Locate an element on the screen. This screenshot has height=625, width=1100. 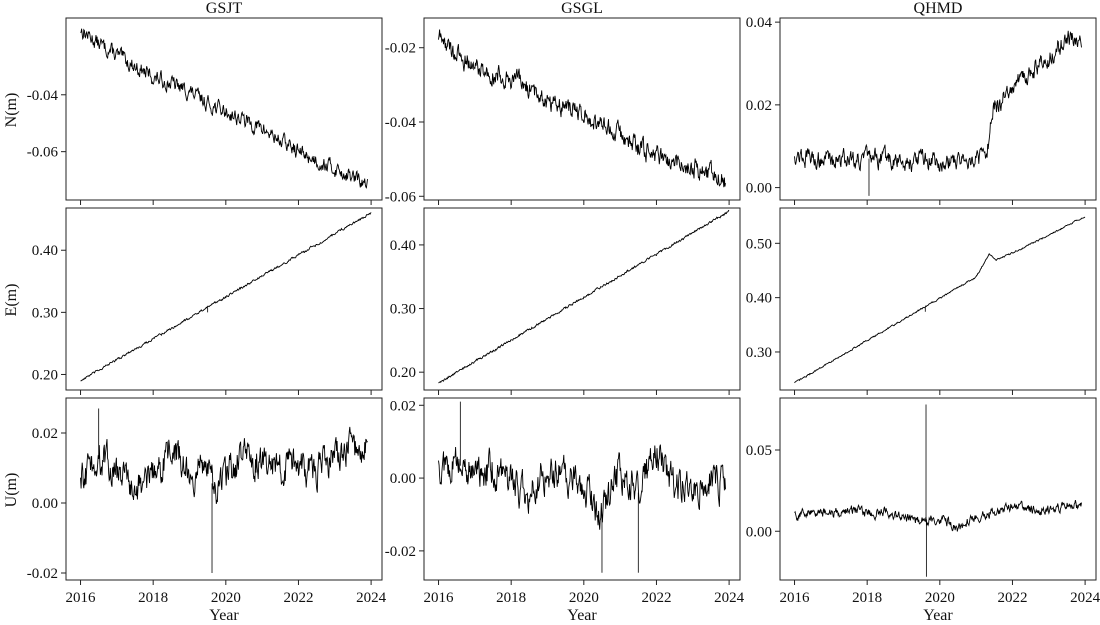
panel-gsjt-n: -0.04 -0.06 is located at coordinates (205, 111).